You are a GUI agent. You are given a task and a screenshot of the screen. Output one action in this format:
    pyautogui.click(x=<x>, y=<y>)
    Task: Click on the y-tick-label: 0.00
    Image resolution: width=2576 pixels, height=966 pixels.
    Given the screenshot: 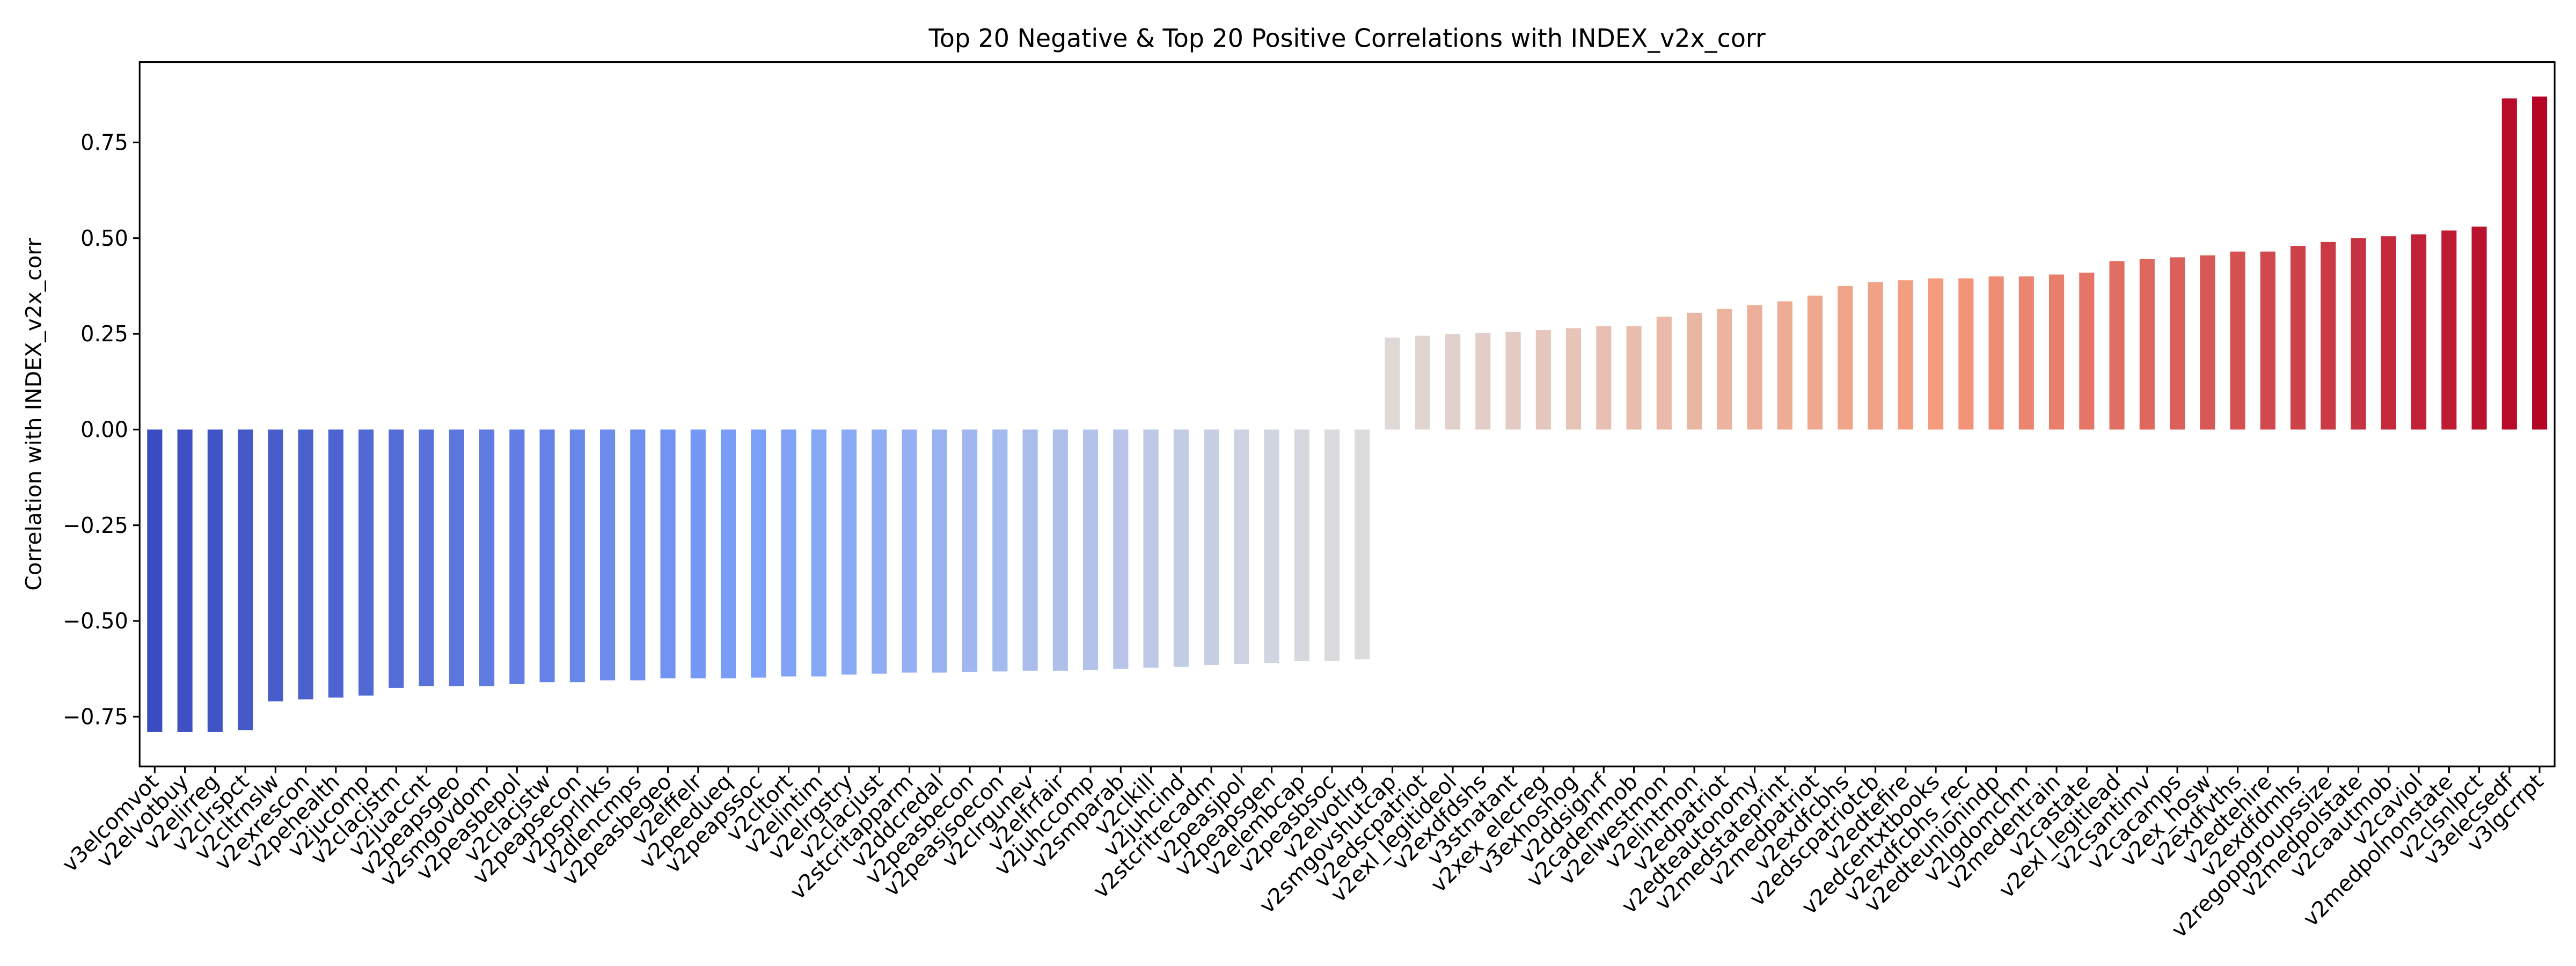 What is the action you would take?
    pyautogui.click(x=104, y=430)
    